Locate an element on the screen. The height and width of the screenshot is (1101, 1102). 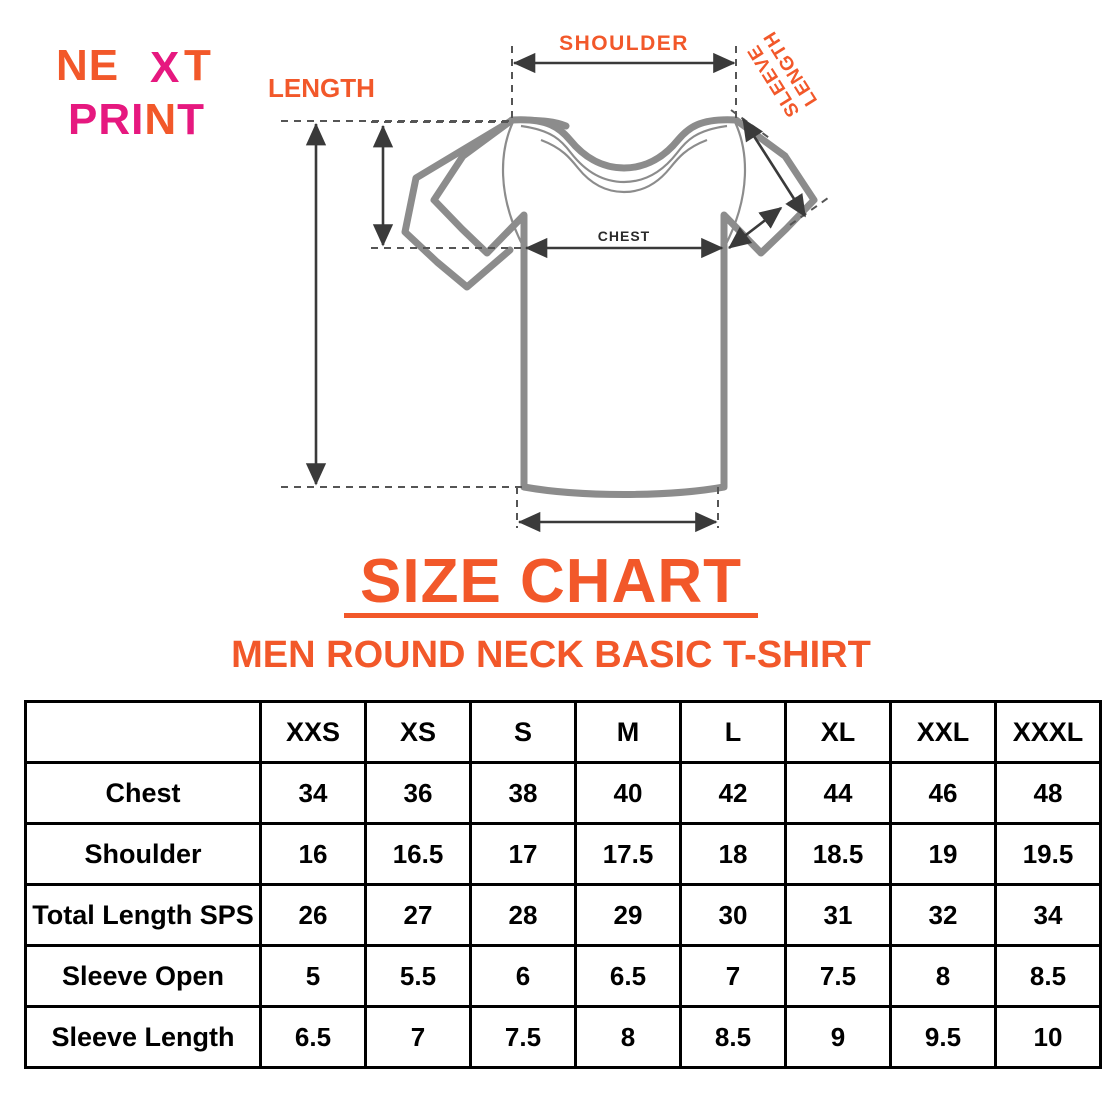
table-header: XXS XS S M L XL XXL XXXL is located at coordinates (563, 732).